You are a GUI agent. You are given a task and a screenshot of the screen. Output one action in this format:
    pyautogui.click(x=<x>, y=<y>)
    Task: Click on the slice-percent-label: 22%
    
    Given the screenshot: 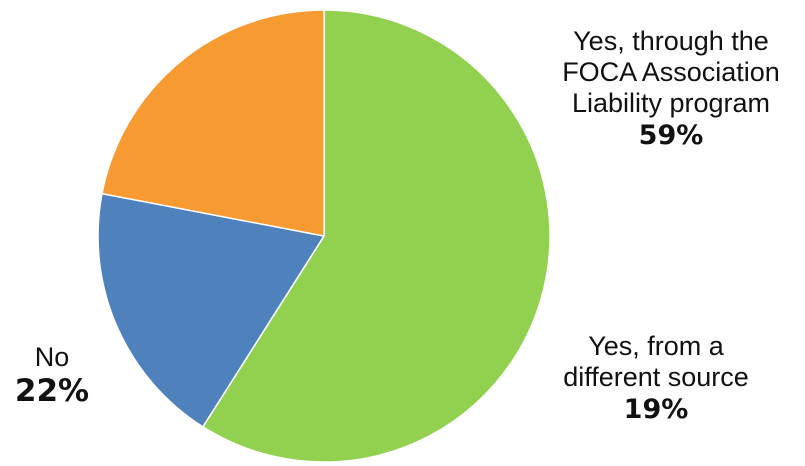 What is the action you would take?
    pyautogui.click(x=52, y=391)
    